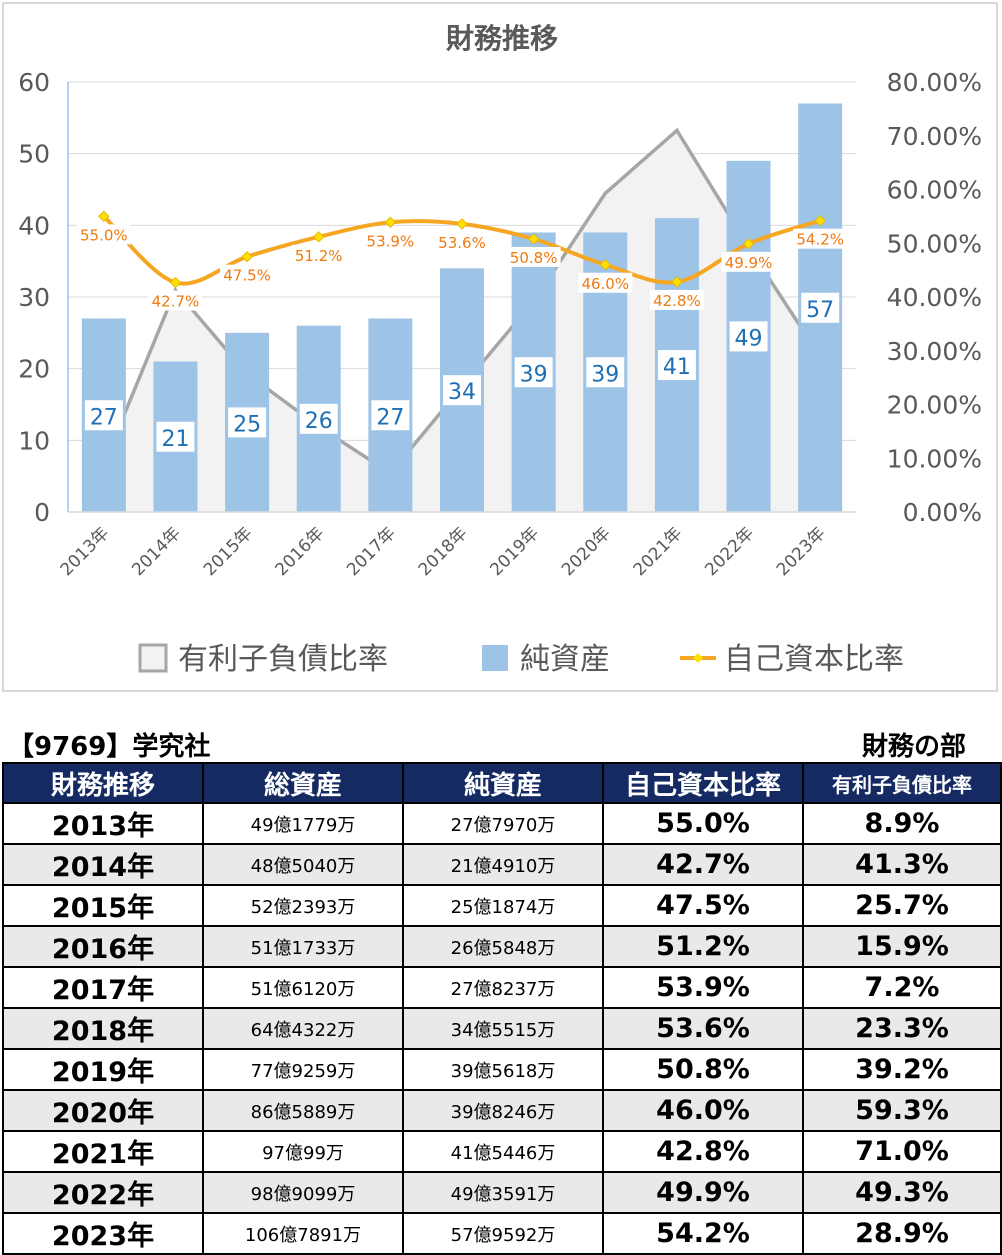 The height and width of the screenshot is (1255, 1002). Describe the element at coordinates (801, 551) in the screenshot. I see `category-label: 2023年` at that location.